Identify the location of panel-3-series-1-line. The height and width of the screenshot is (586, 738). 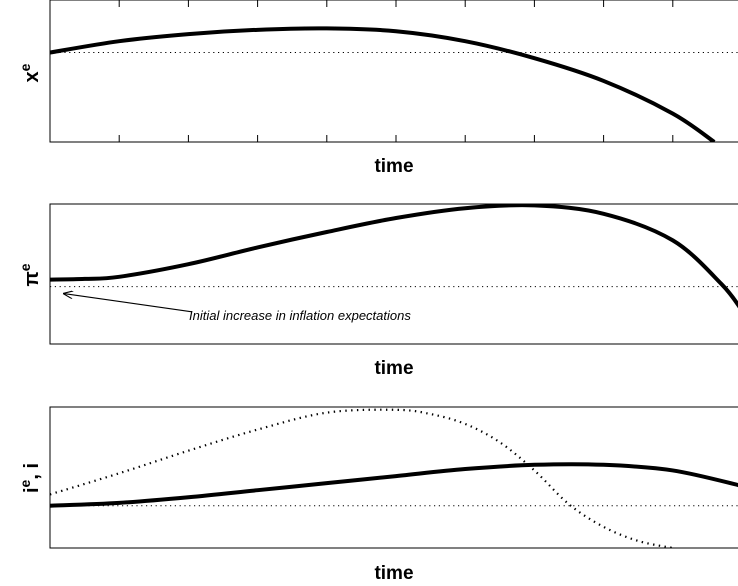
(394, 485).